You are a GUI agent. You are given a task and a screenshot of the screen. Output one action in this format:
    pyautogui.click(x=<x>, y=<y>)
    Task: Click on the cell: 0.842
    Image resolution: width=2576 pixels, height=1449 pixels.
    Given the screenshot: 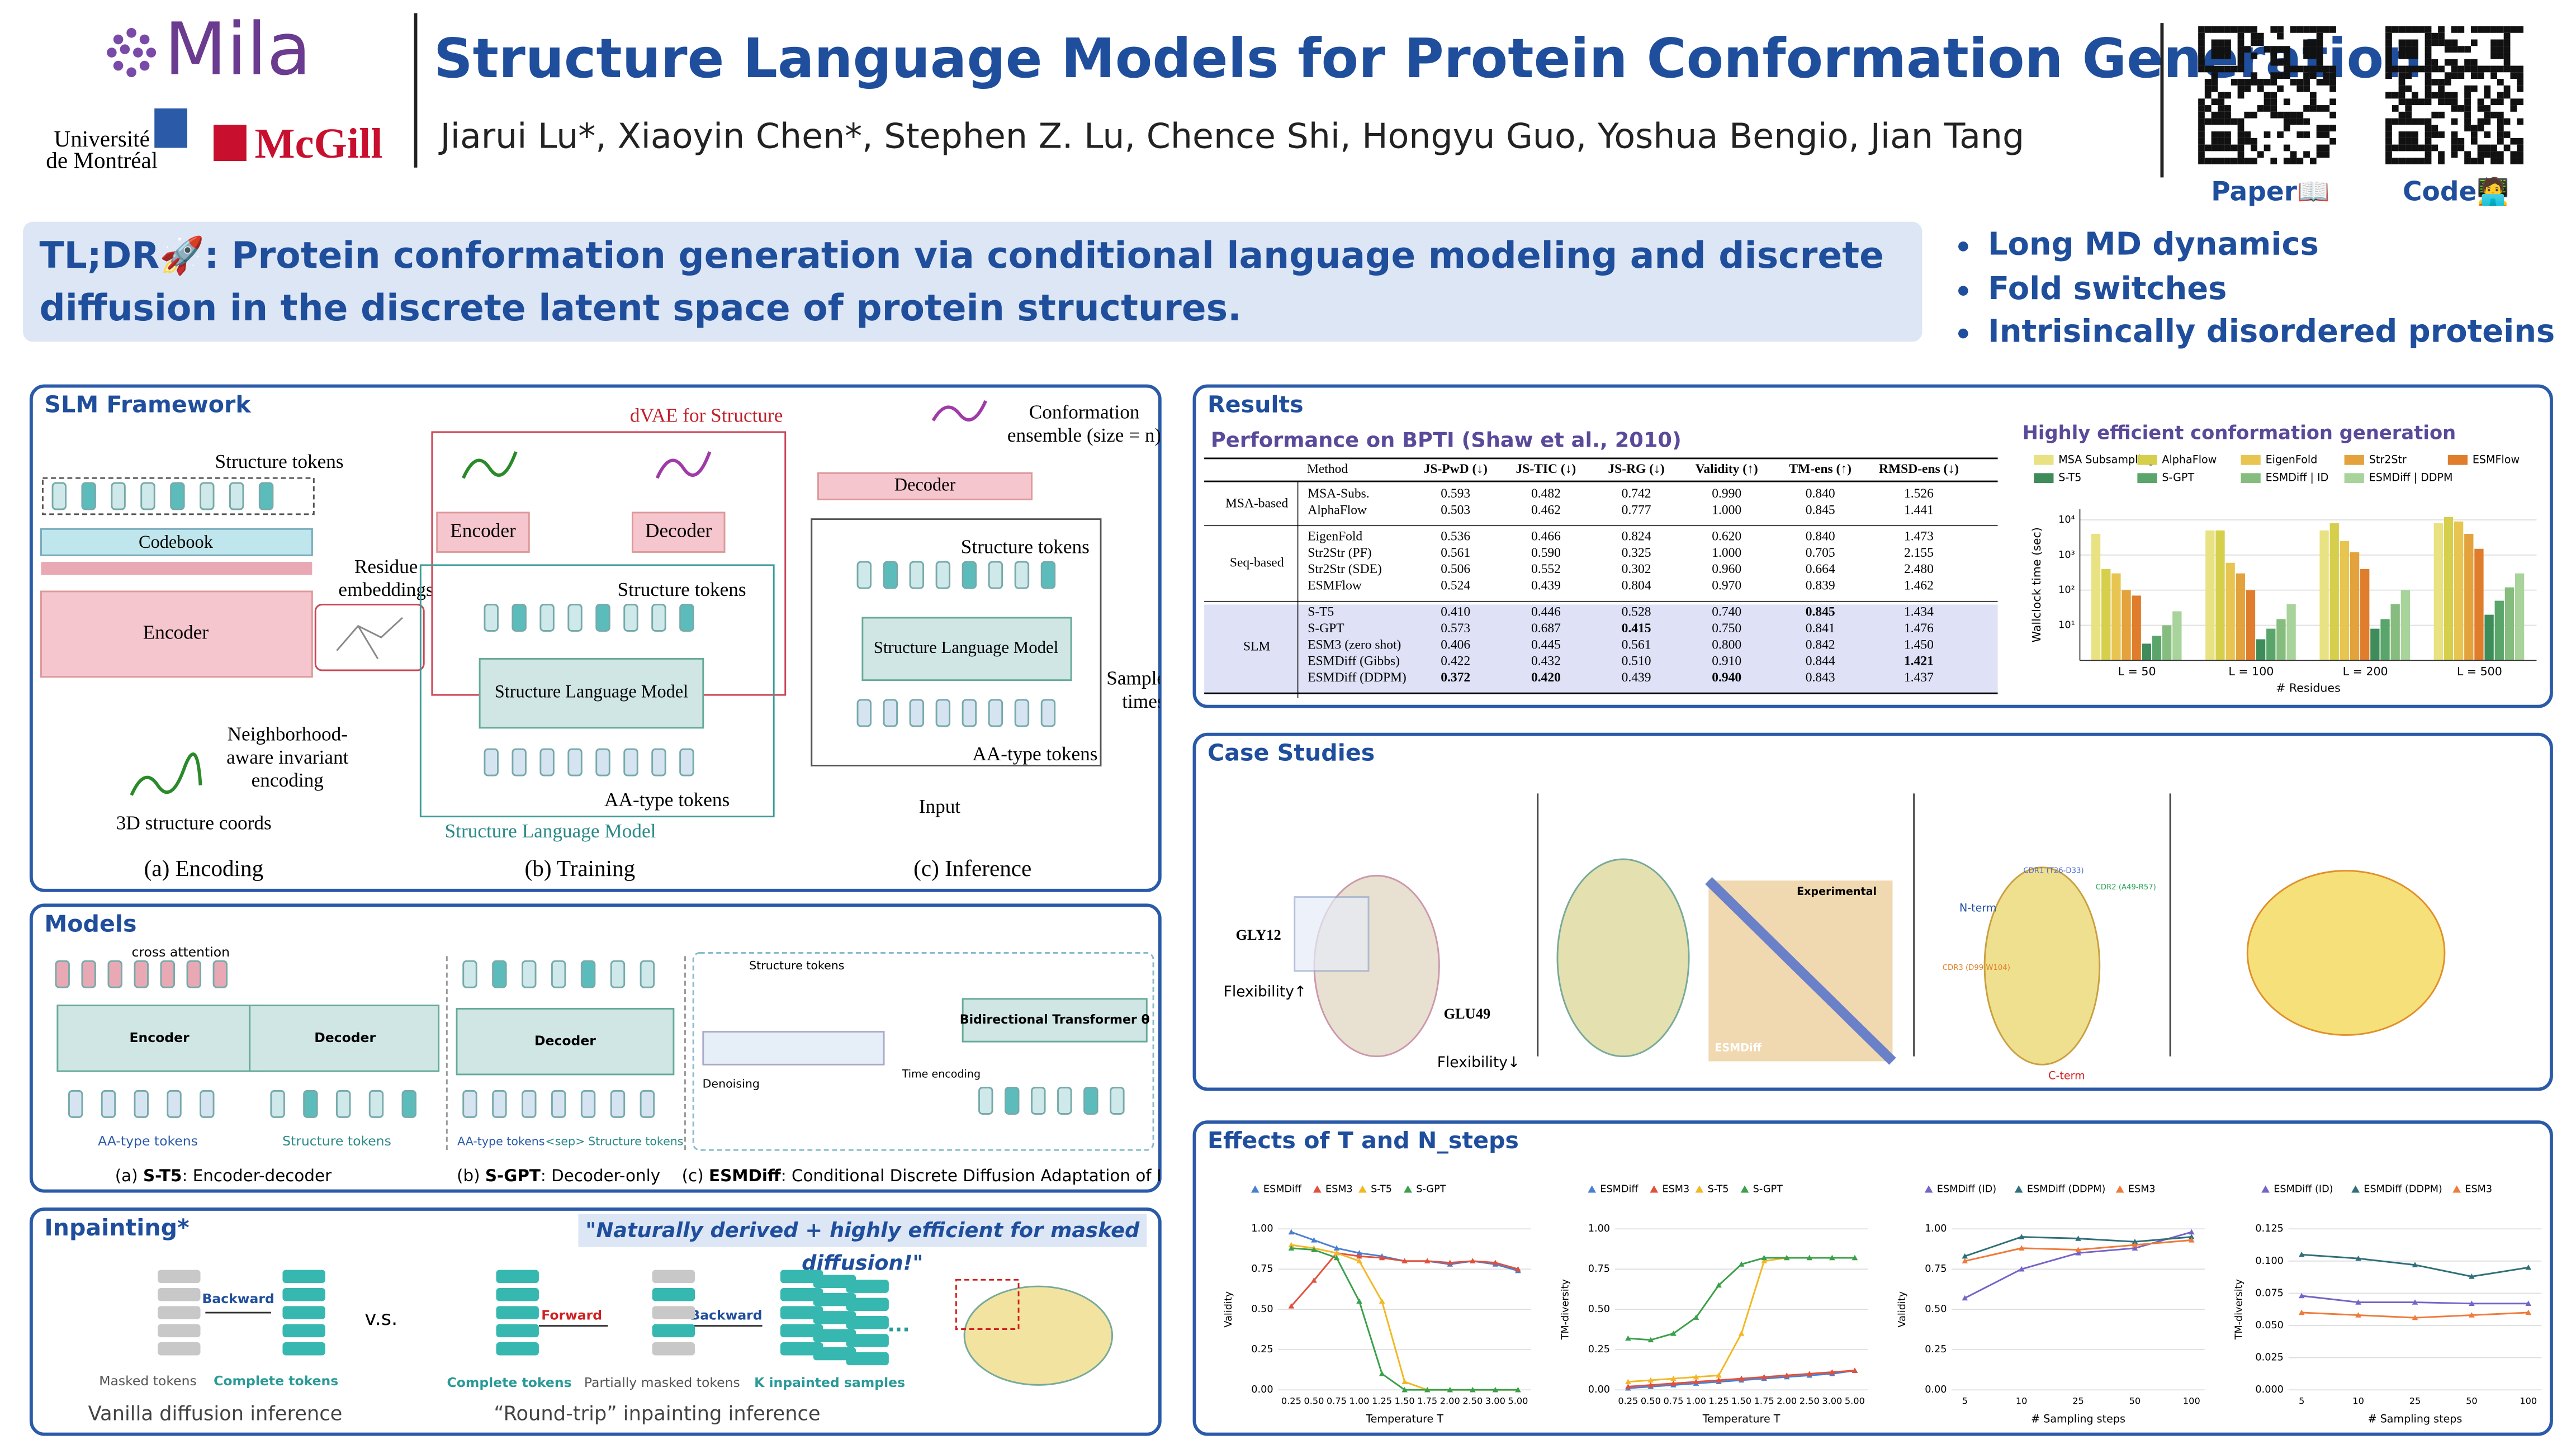 What is the action you would take?
    pyautogui.click(x=1820, y=644)
    